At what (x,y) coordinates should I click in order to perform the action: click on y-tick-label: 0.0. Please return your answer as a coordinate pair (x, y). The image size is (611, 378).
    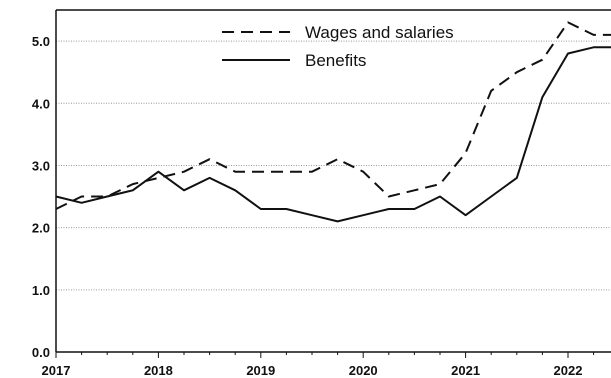
    Looking at the image, I should click on (41, 352).